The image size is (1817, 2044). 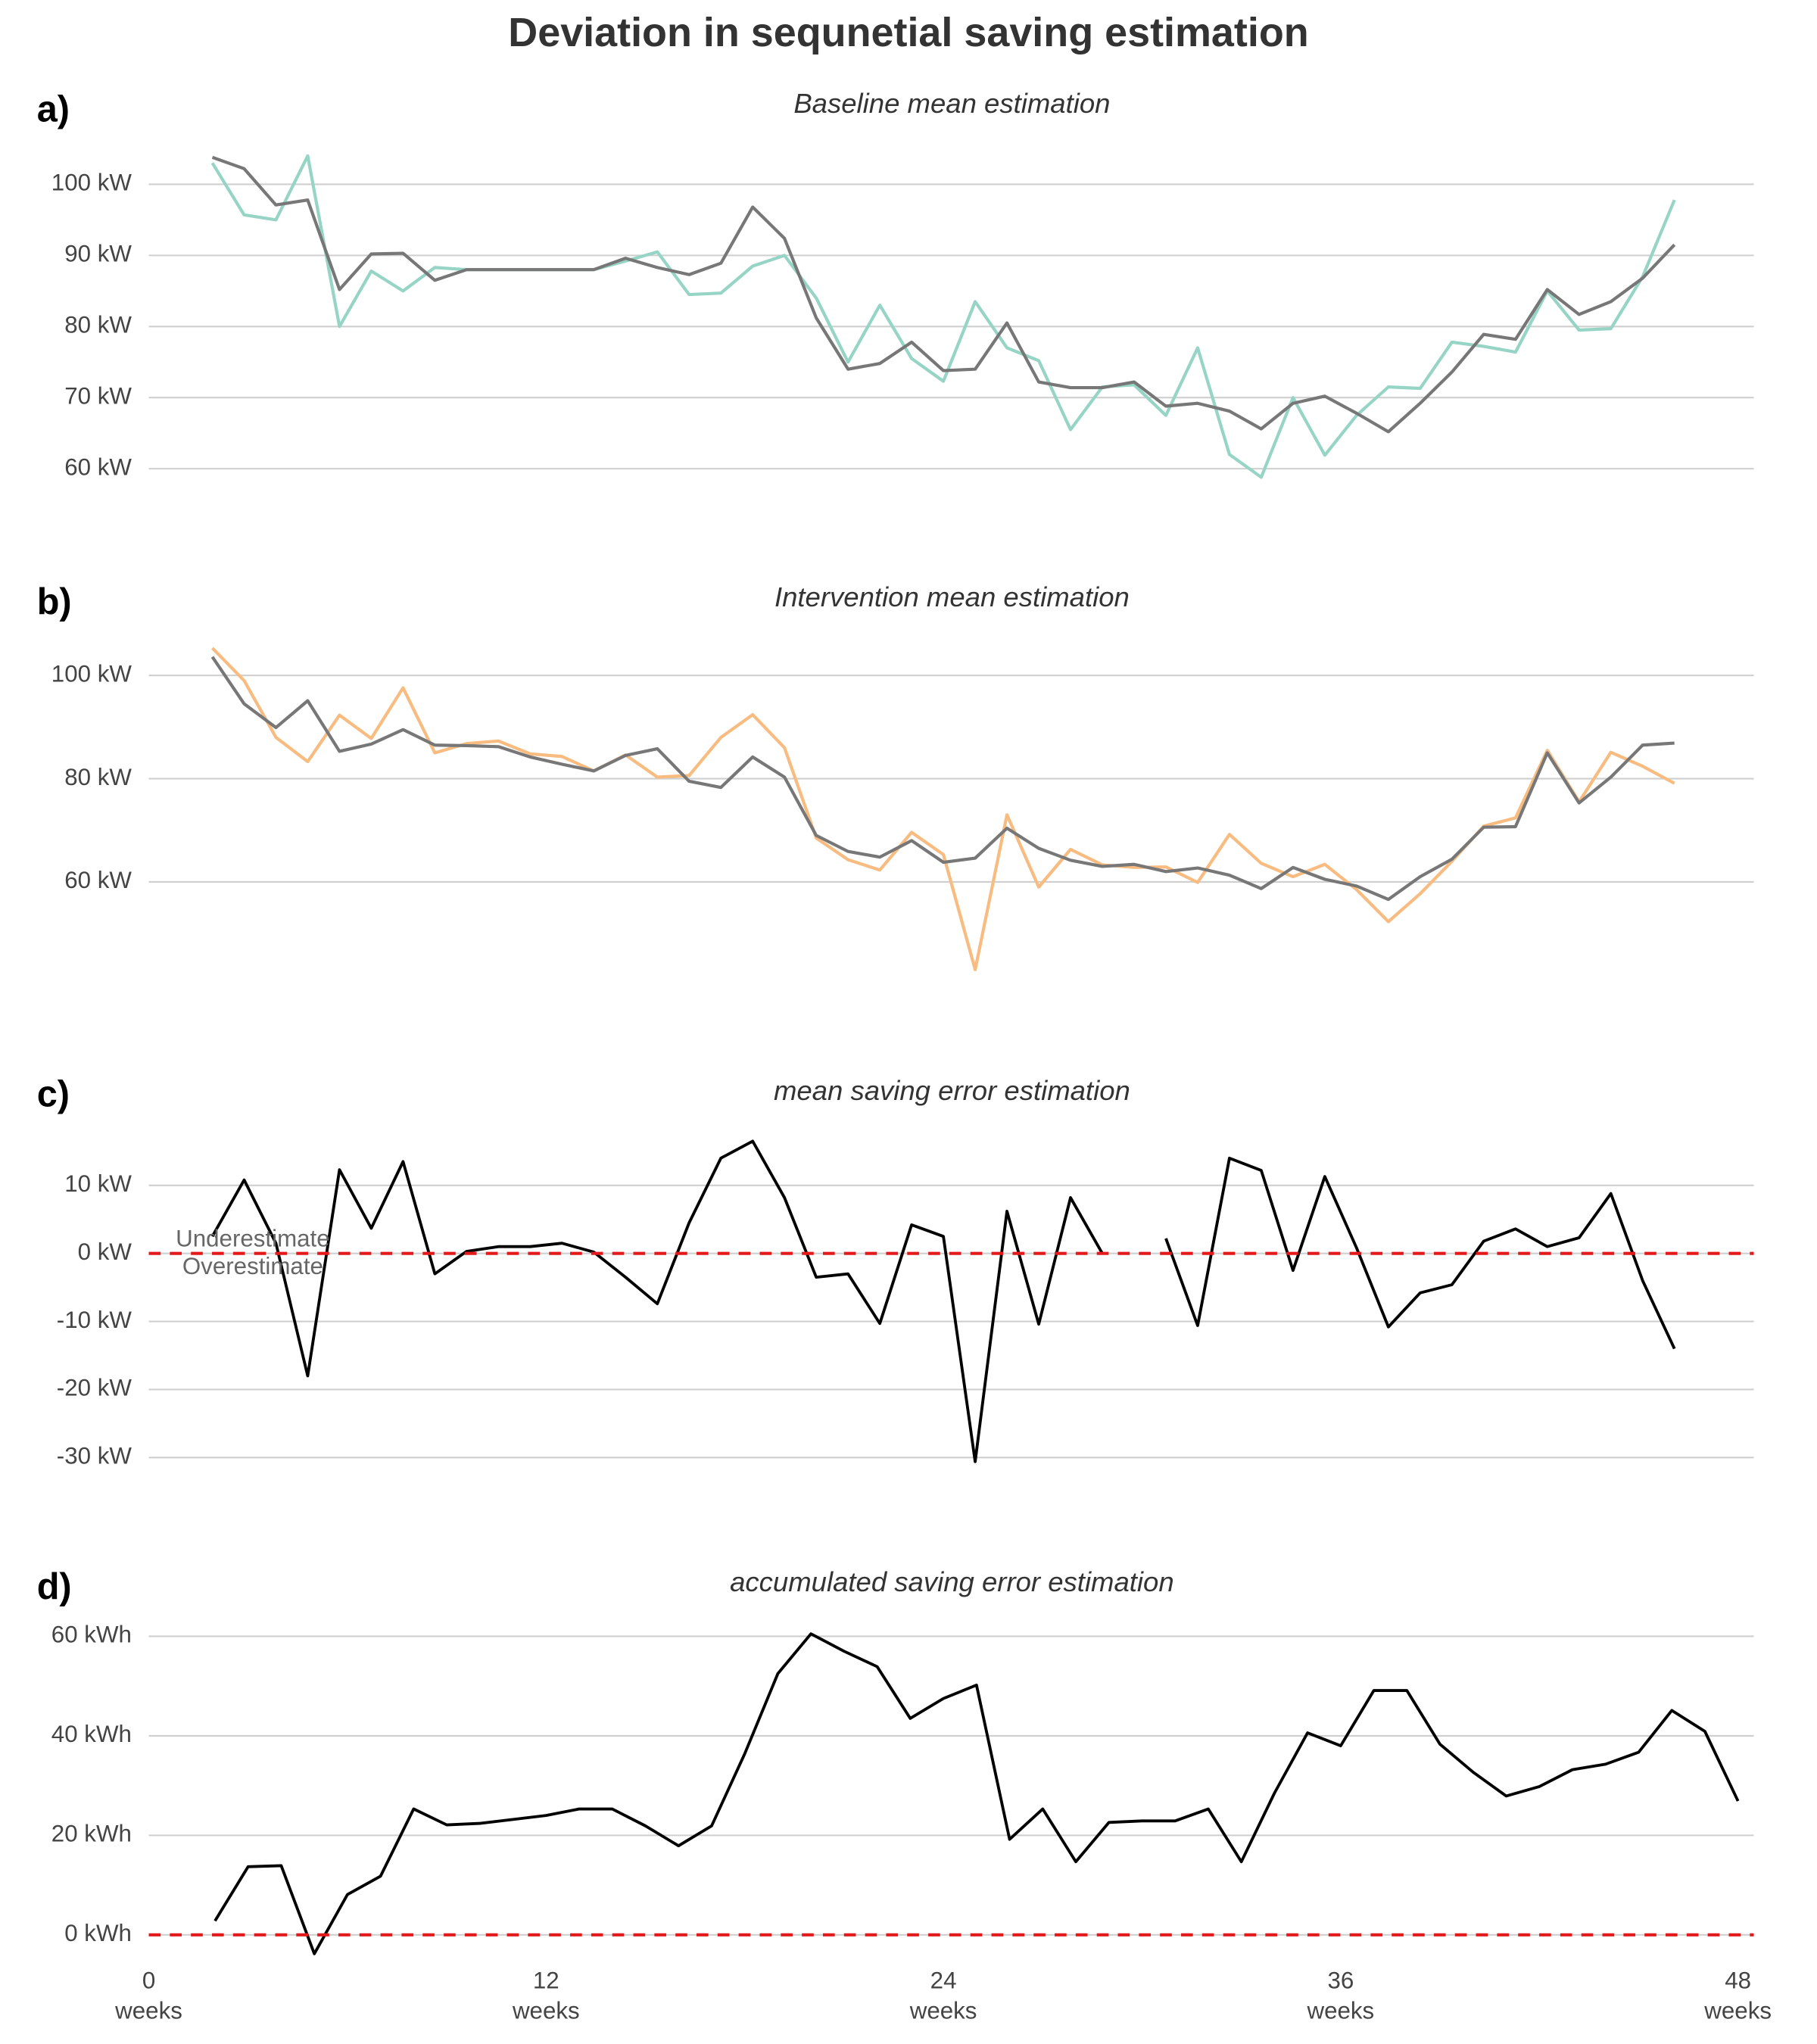 I want to click on y-tick-label: 70 kW, so click(x=98, y=395).